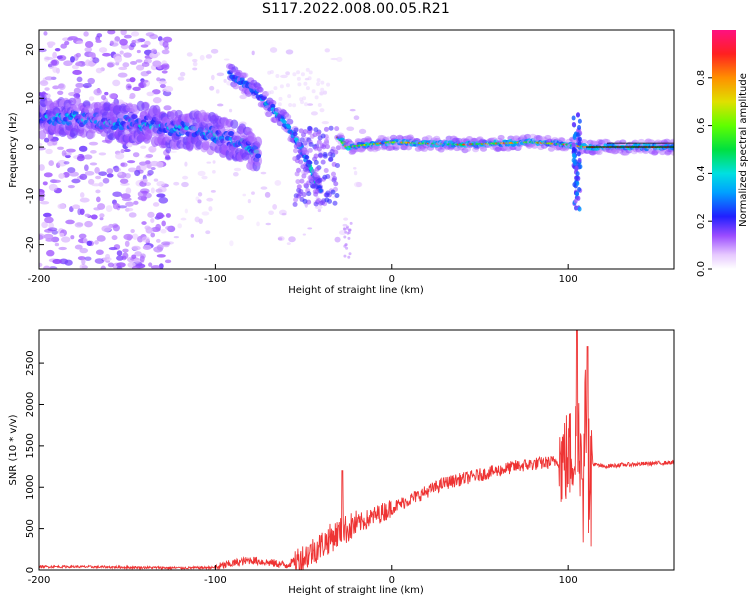 The width and height of the screenshot is (750, 600). I want to click on colorbar-tick-label: 0.6, so click(701, 126).